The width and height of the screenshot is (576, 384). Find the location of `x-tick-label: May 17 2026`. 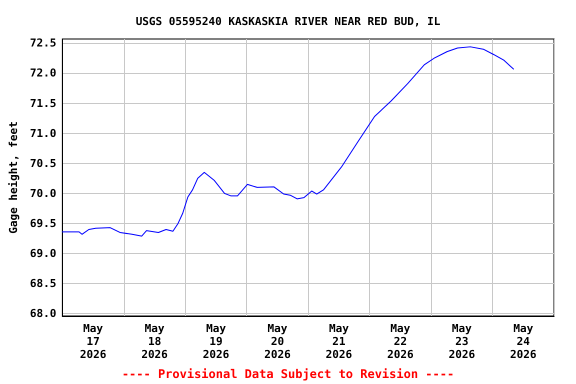

x-tick-label: May 17 2026 is located at coordinates (93, 341).